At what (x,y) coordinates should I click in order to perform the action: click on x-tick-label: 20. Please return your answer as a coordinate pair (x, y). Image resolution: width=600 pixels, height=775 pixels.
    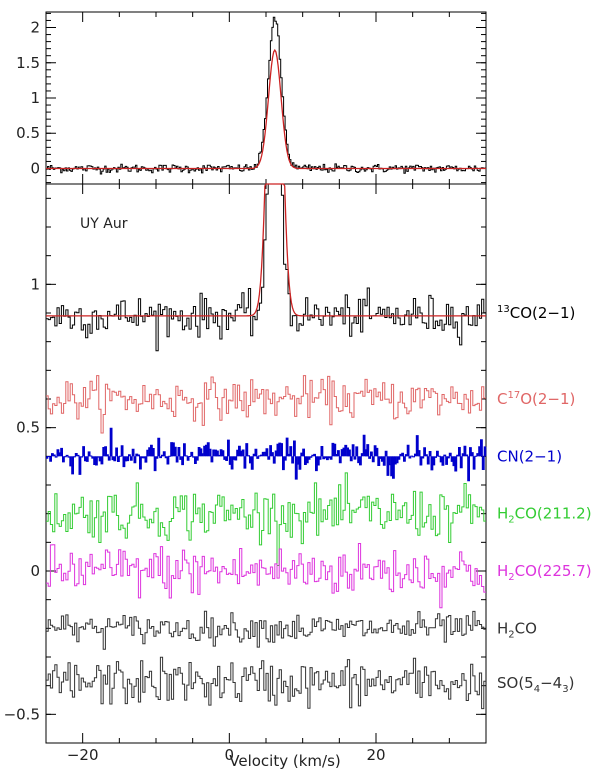
    Looking at the image, I should click on (375, 755).